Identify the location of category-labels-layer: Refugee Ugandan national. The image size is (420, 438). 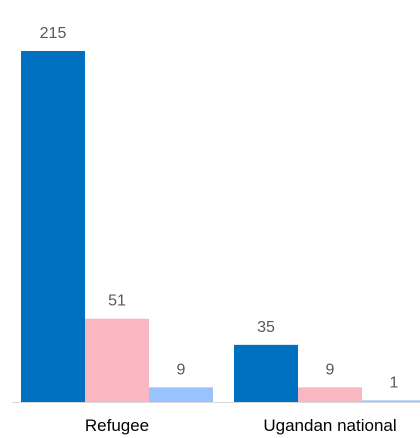
(241, 425).